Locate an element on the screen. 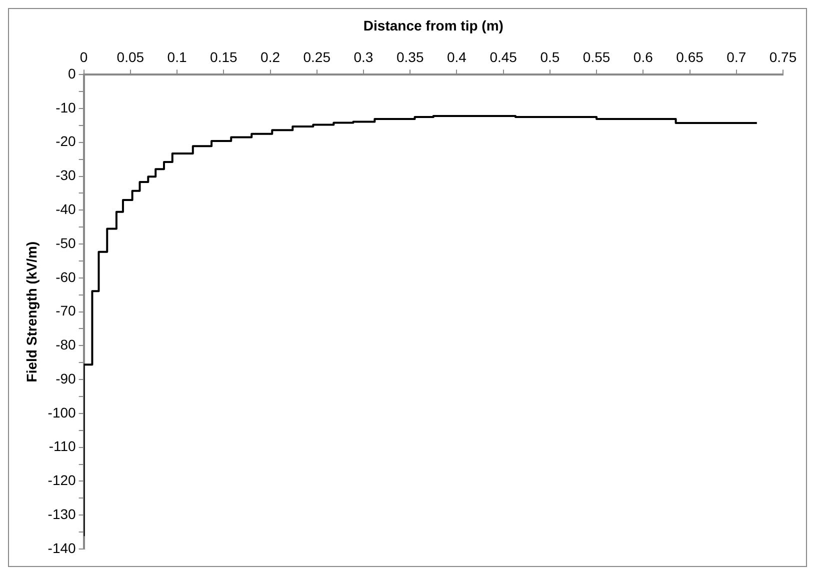  x-tick-label: 0.1 is located at coordinates (177, 57).